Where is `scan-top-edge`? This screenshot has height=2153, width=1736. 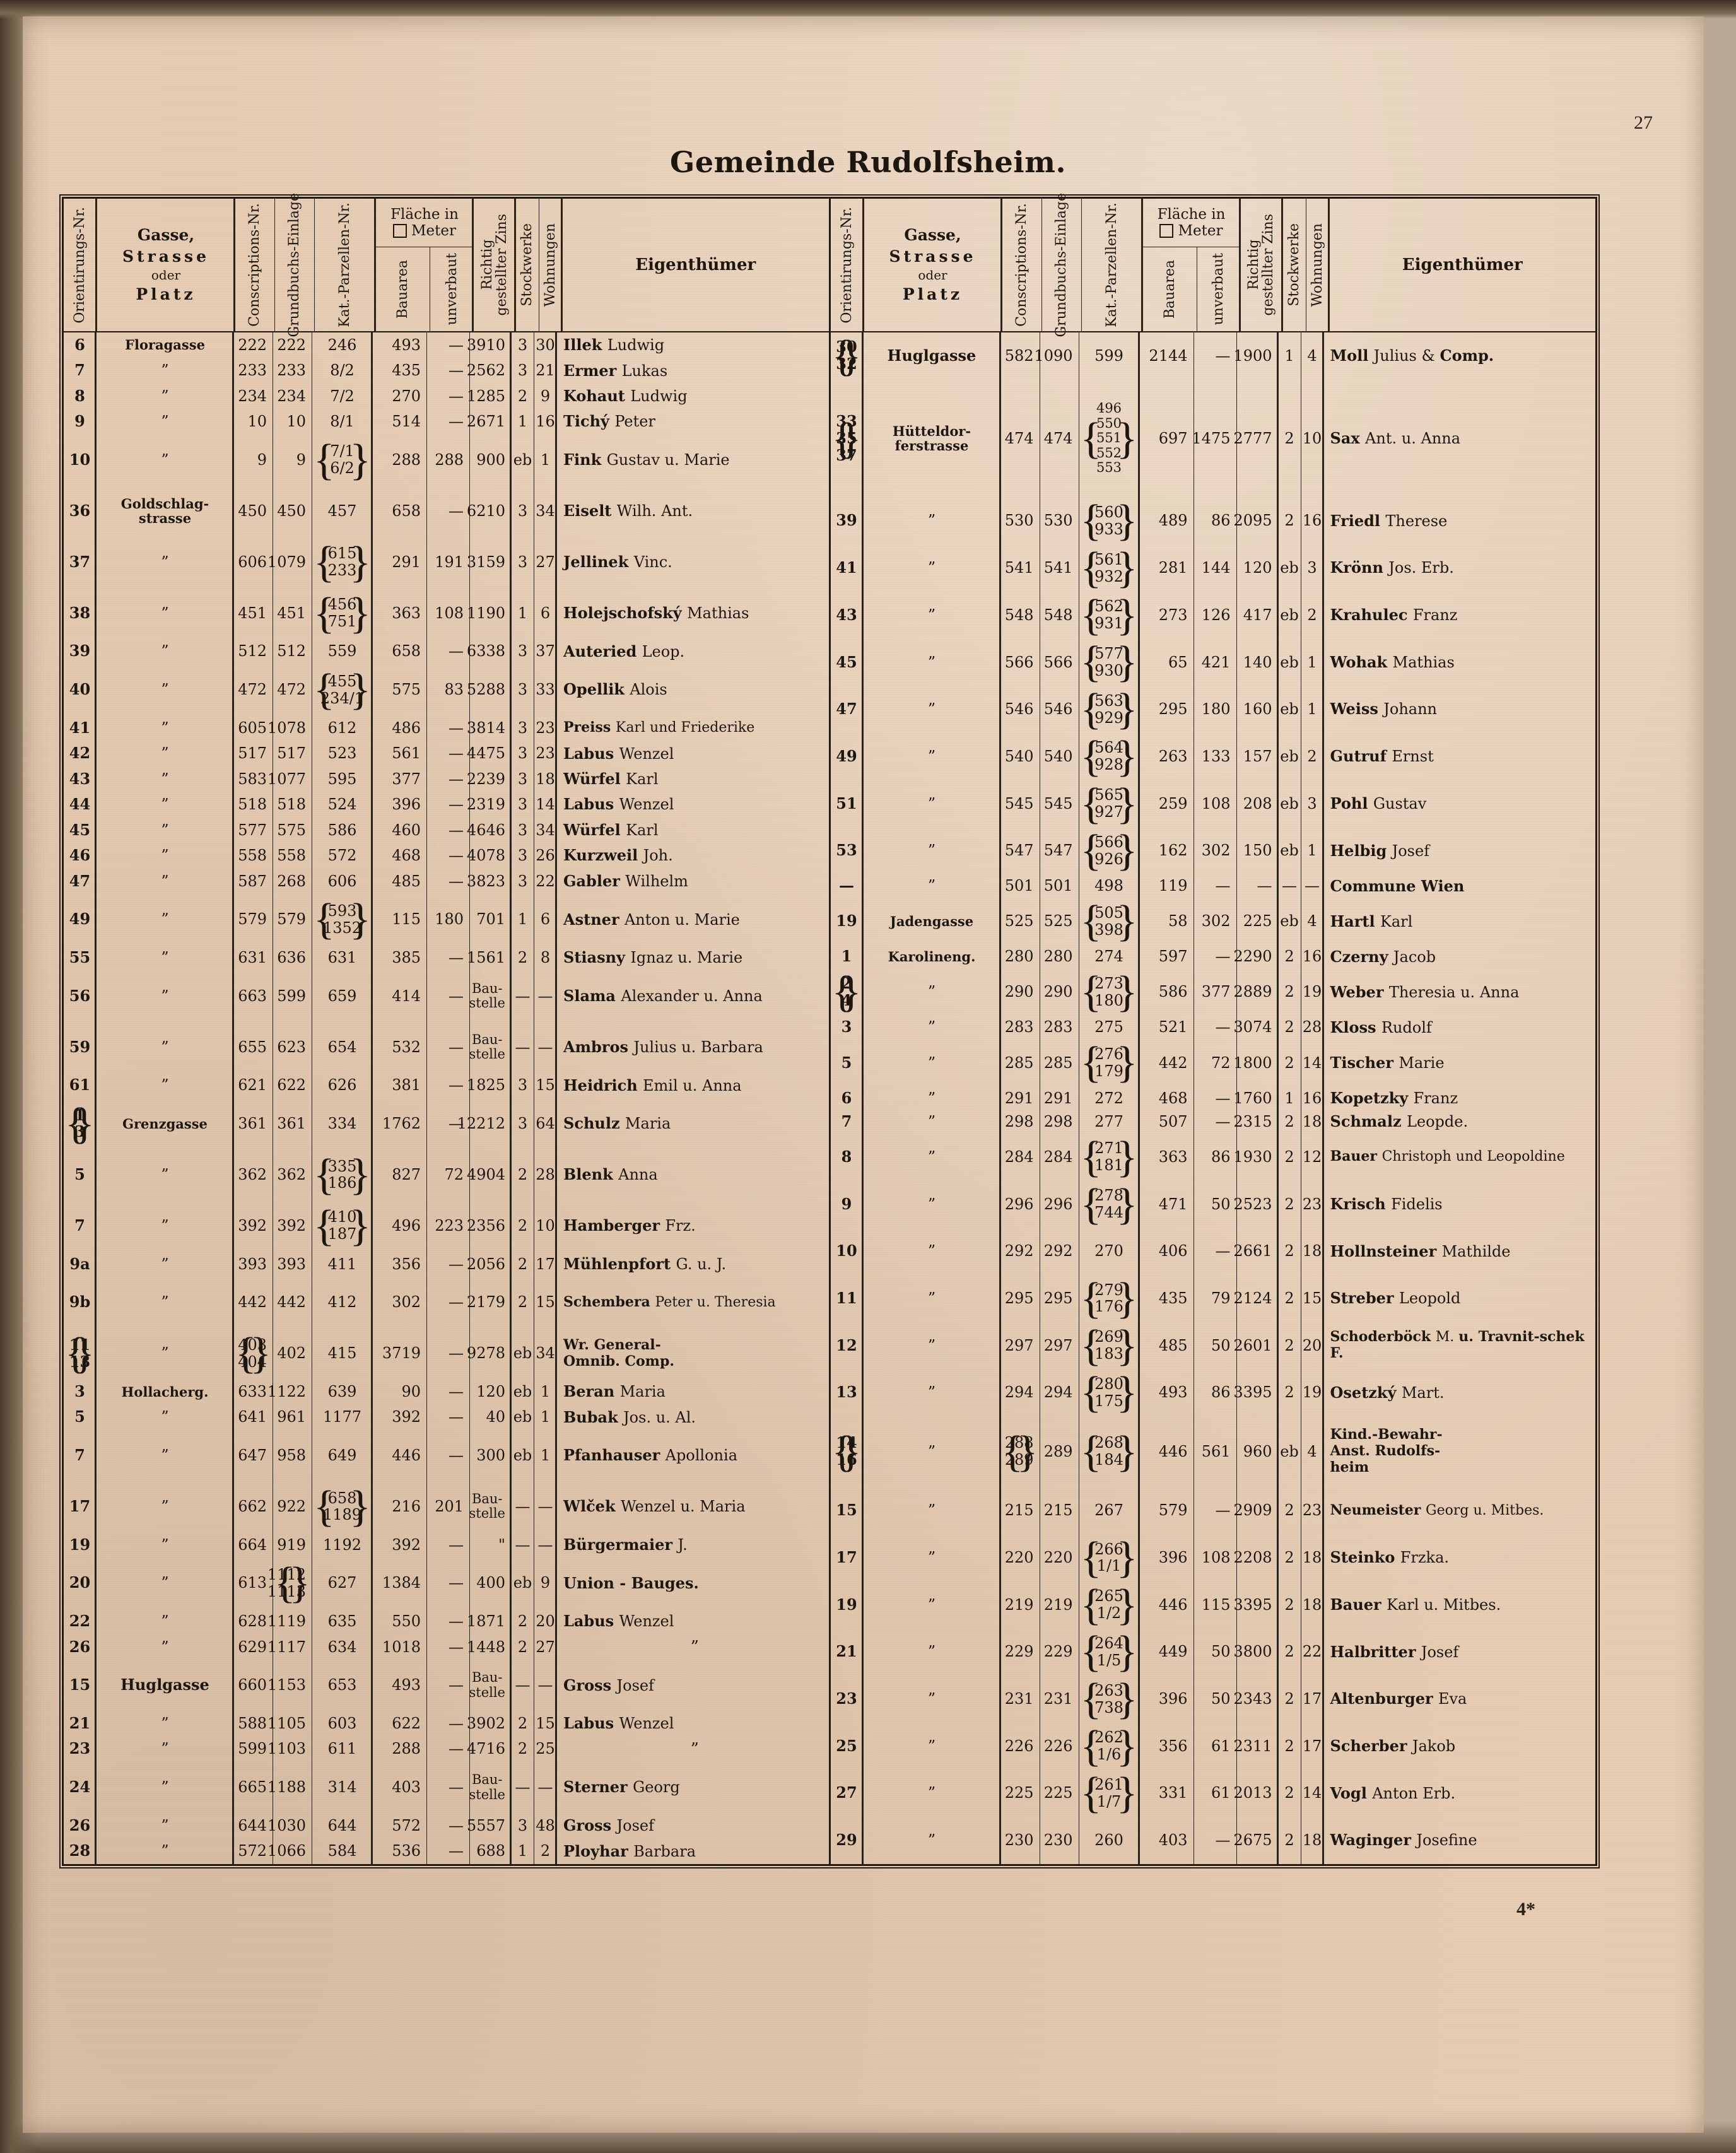 scan-top-edge is located at coordinates (868, 9).